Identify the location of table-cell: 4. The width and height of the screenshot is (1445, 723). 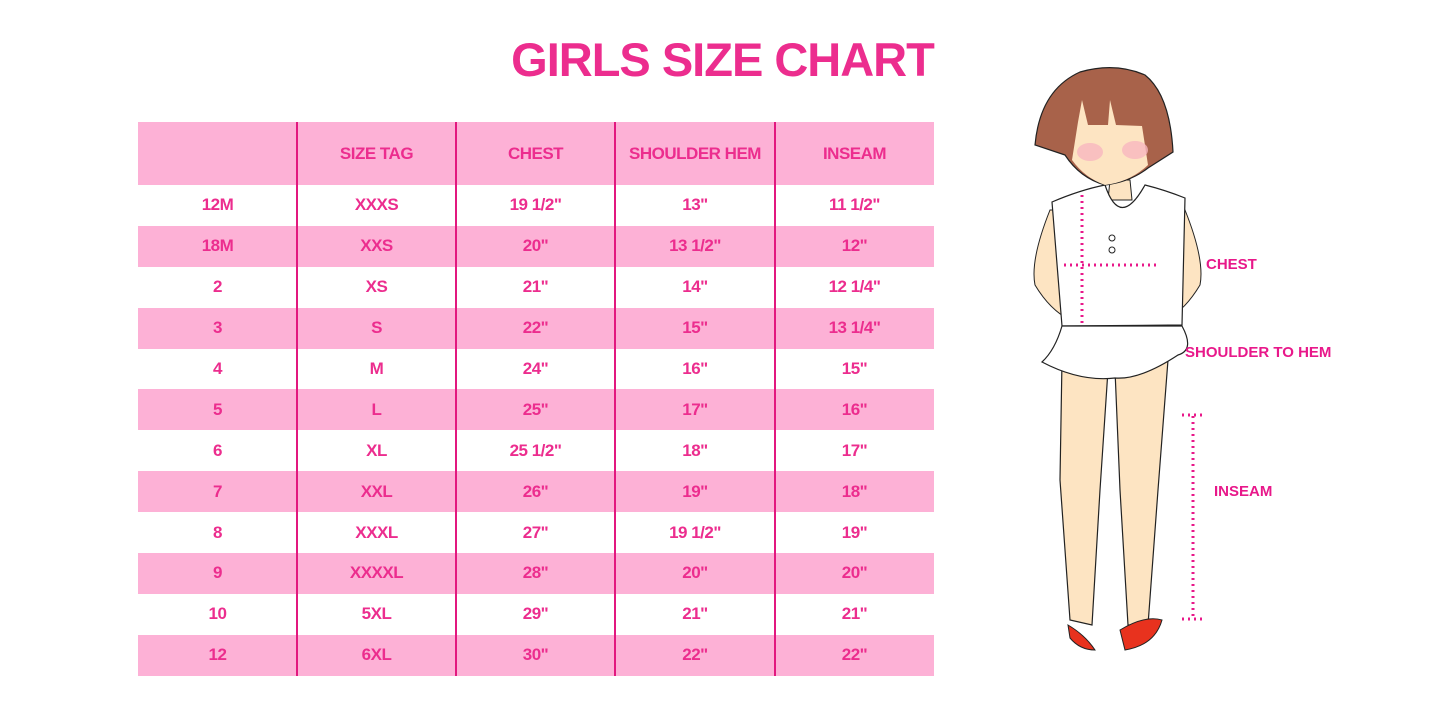
(217, 368).